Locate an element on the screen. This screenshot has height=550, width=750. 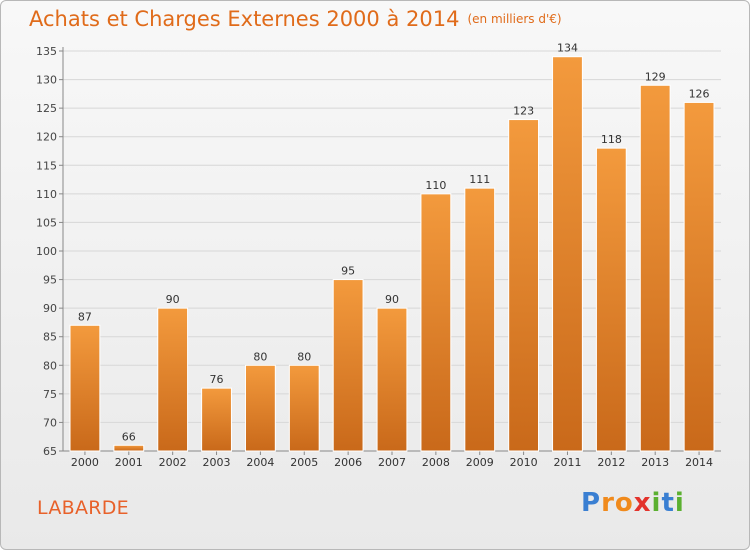
y-tick-labels: 65 70 75 80 85 90 95 100 105 110 115 120 125 130 135 is located at coordinates (46, 251).